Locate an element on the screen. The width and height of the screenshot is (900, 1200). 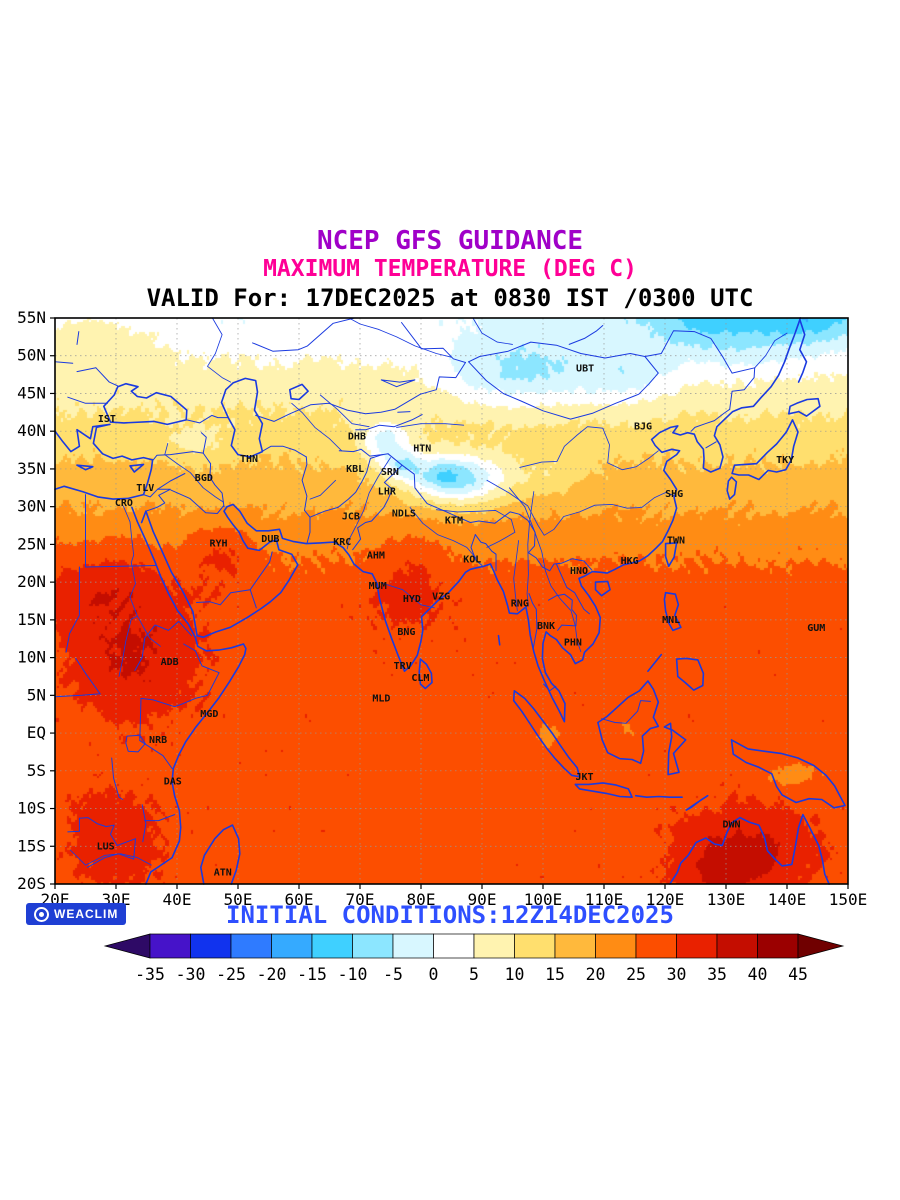
lon-tick-label: 50E is located at coordinates (238, 899).